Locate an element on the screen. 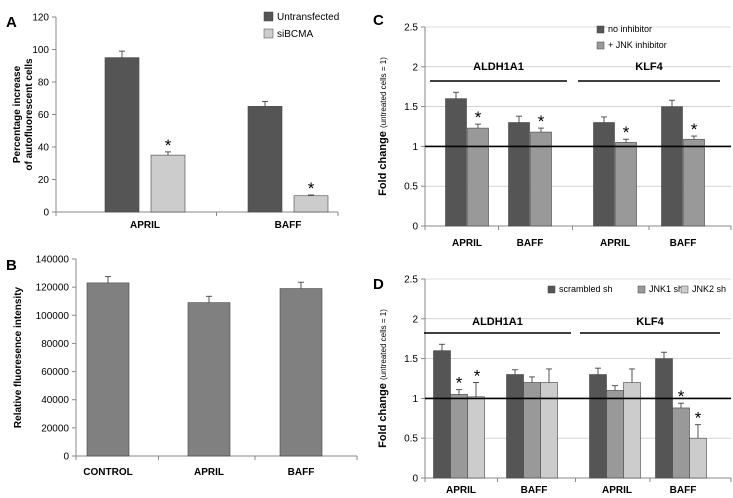 Image resolution: width=733 pixels, height=498 pixels. y-axis-label: Relative fluoresence intensity is located at coordinates (18, 357).